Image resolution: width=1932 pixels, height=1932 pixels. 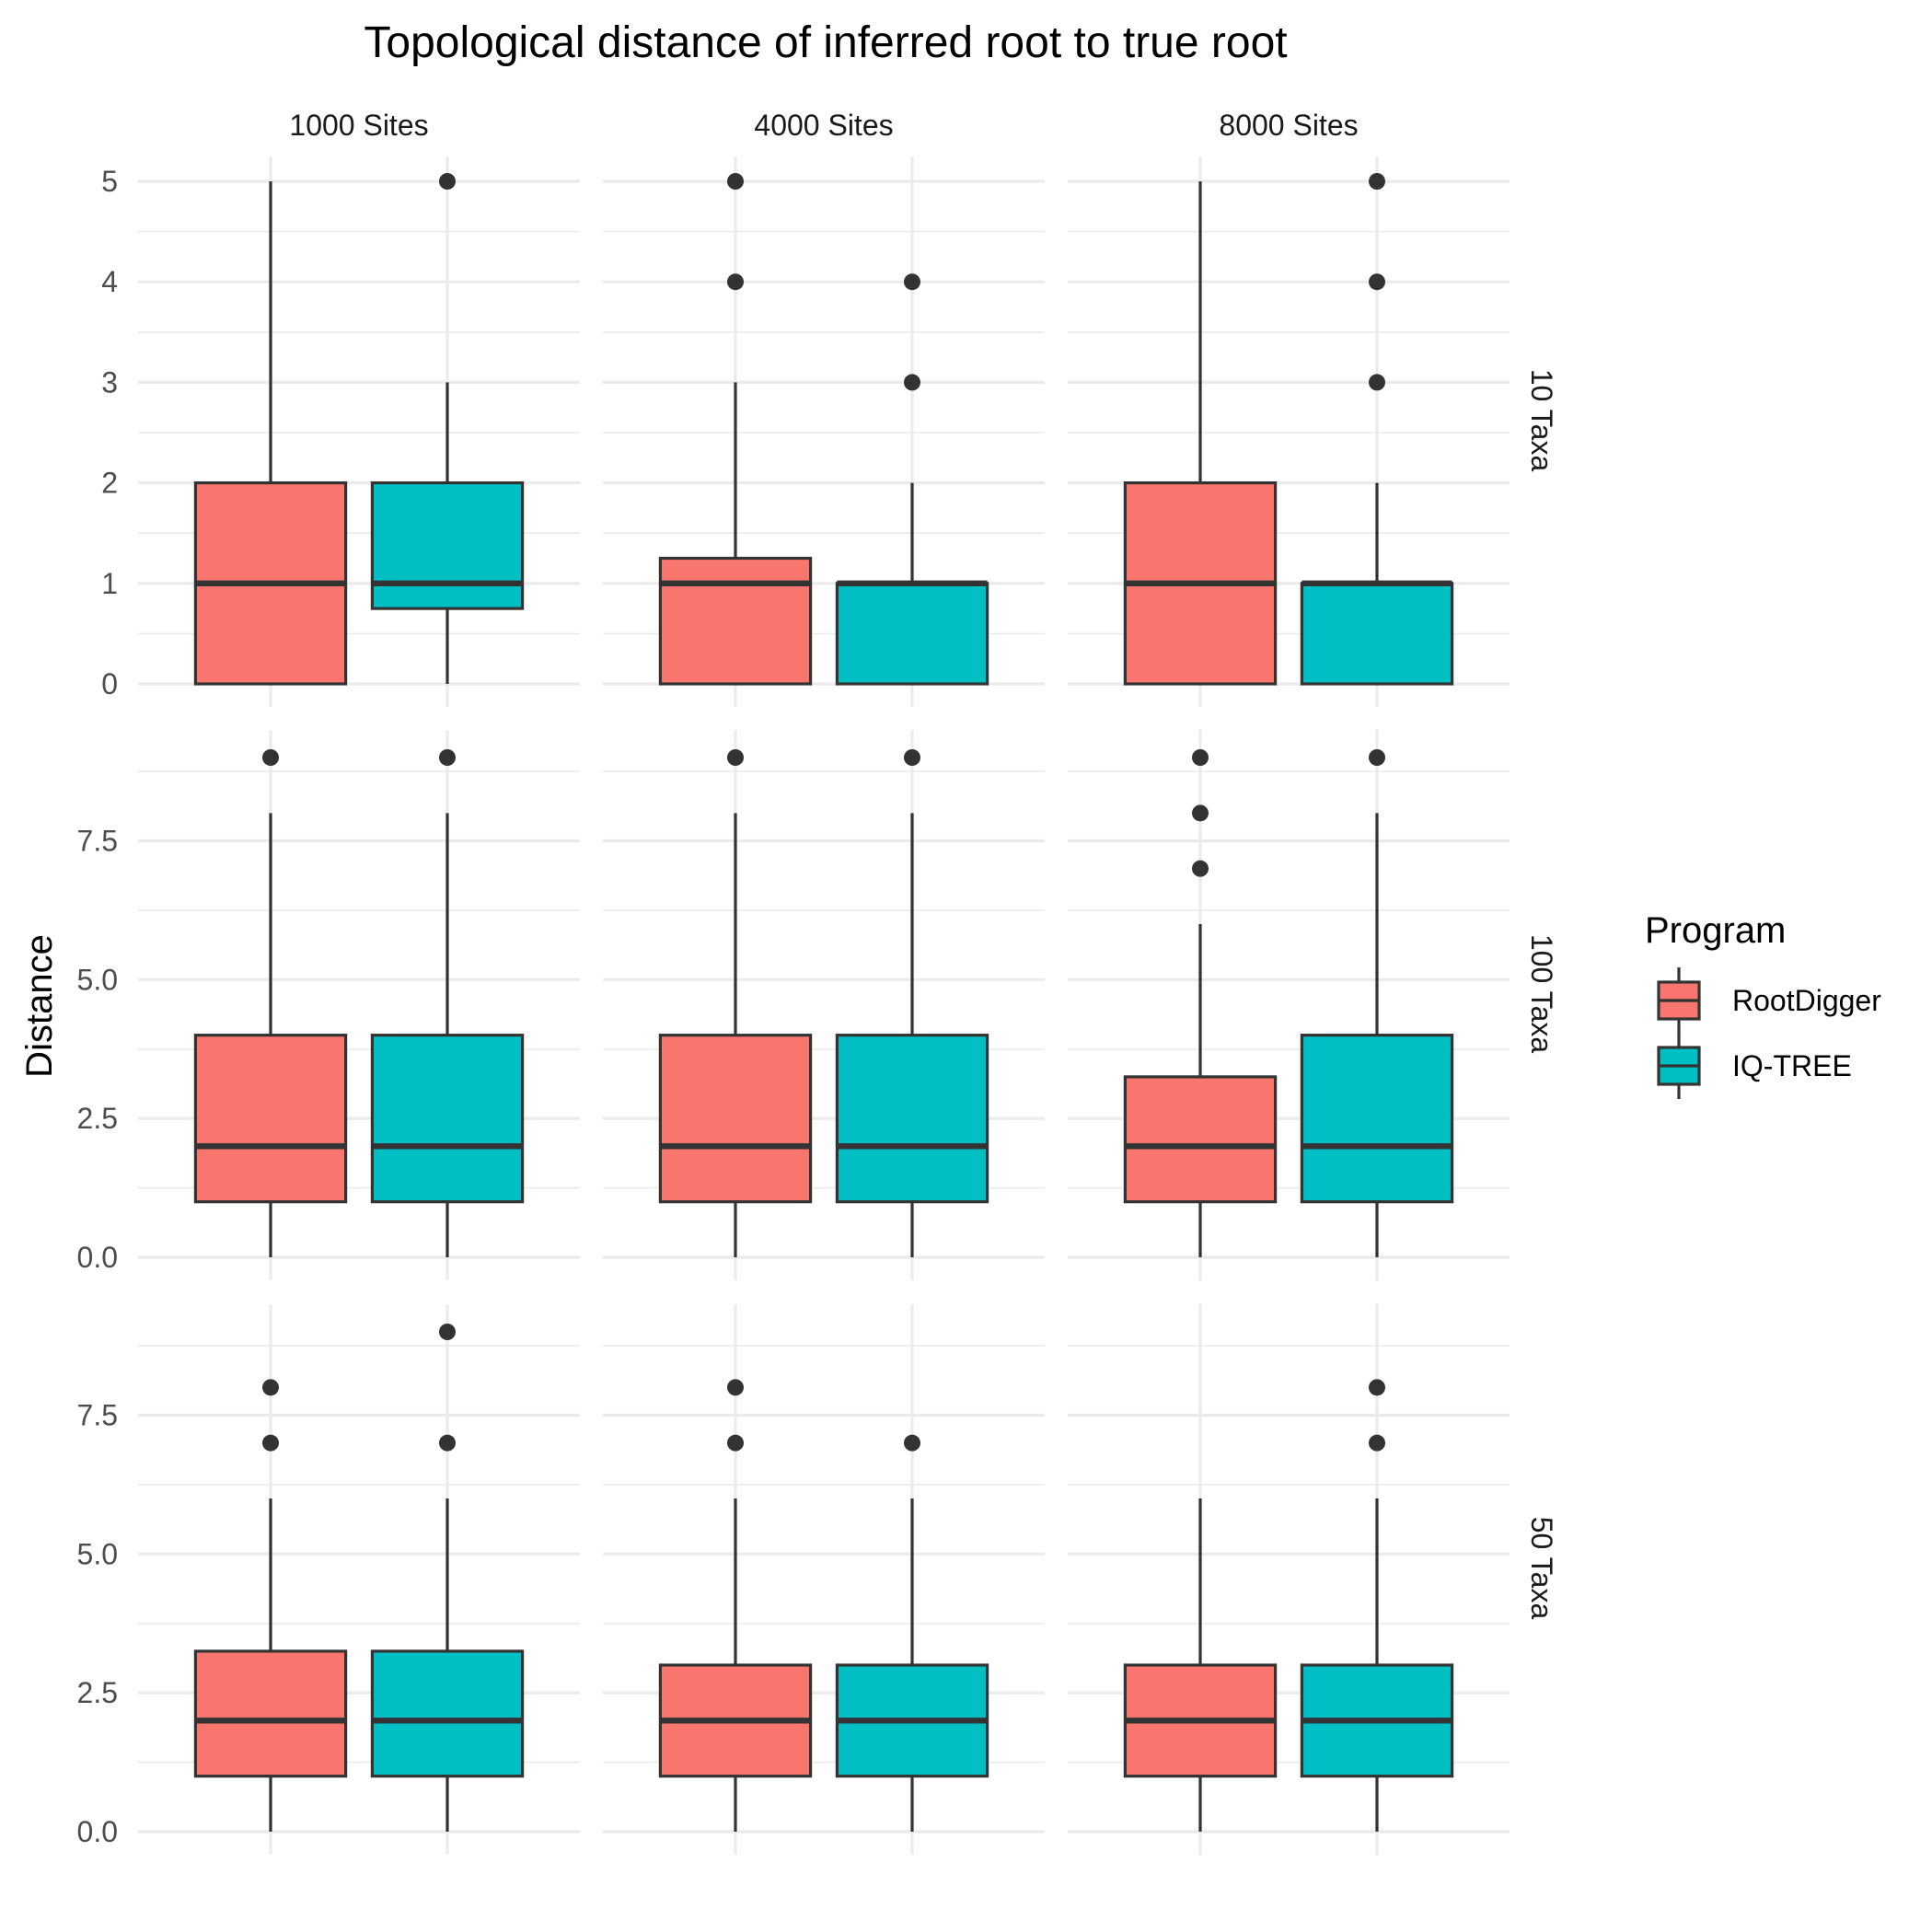 What do you see at coordinates (1716, 931) in the screenshot?
I see `legend-title: Program` at bounding box center [1716, 931].